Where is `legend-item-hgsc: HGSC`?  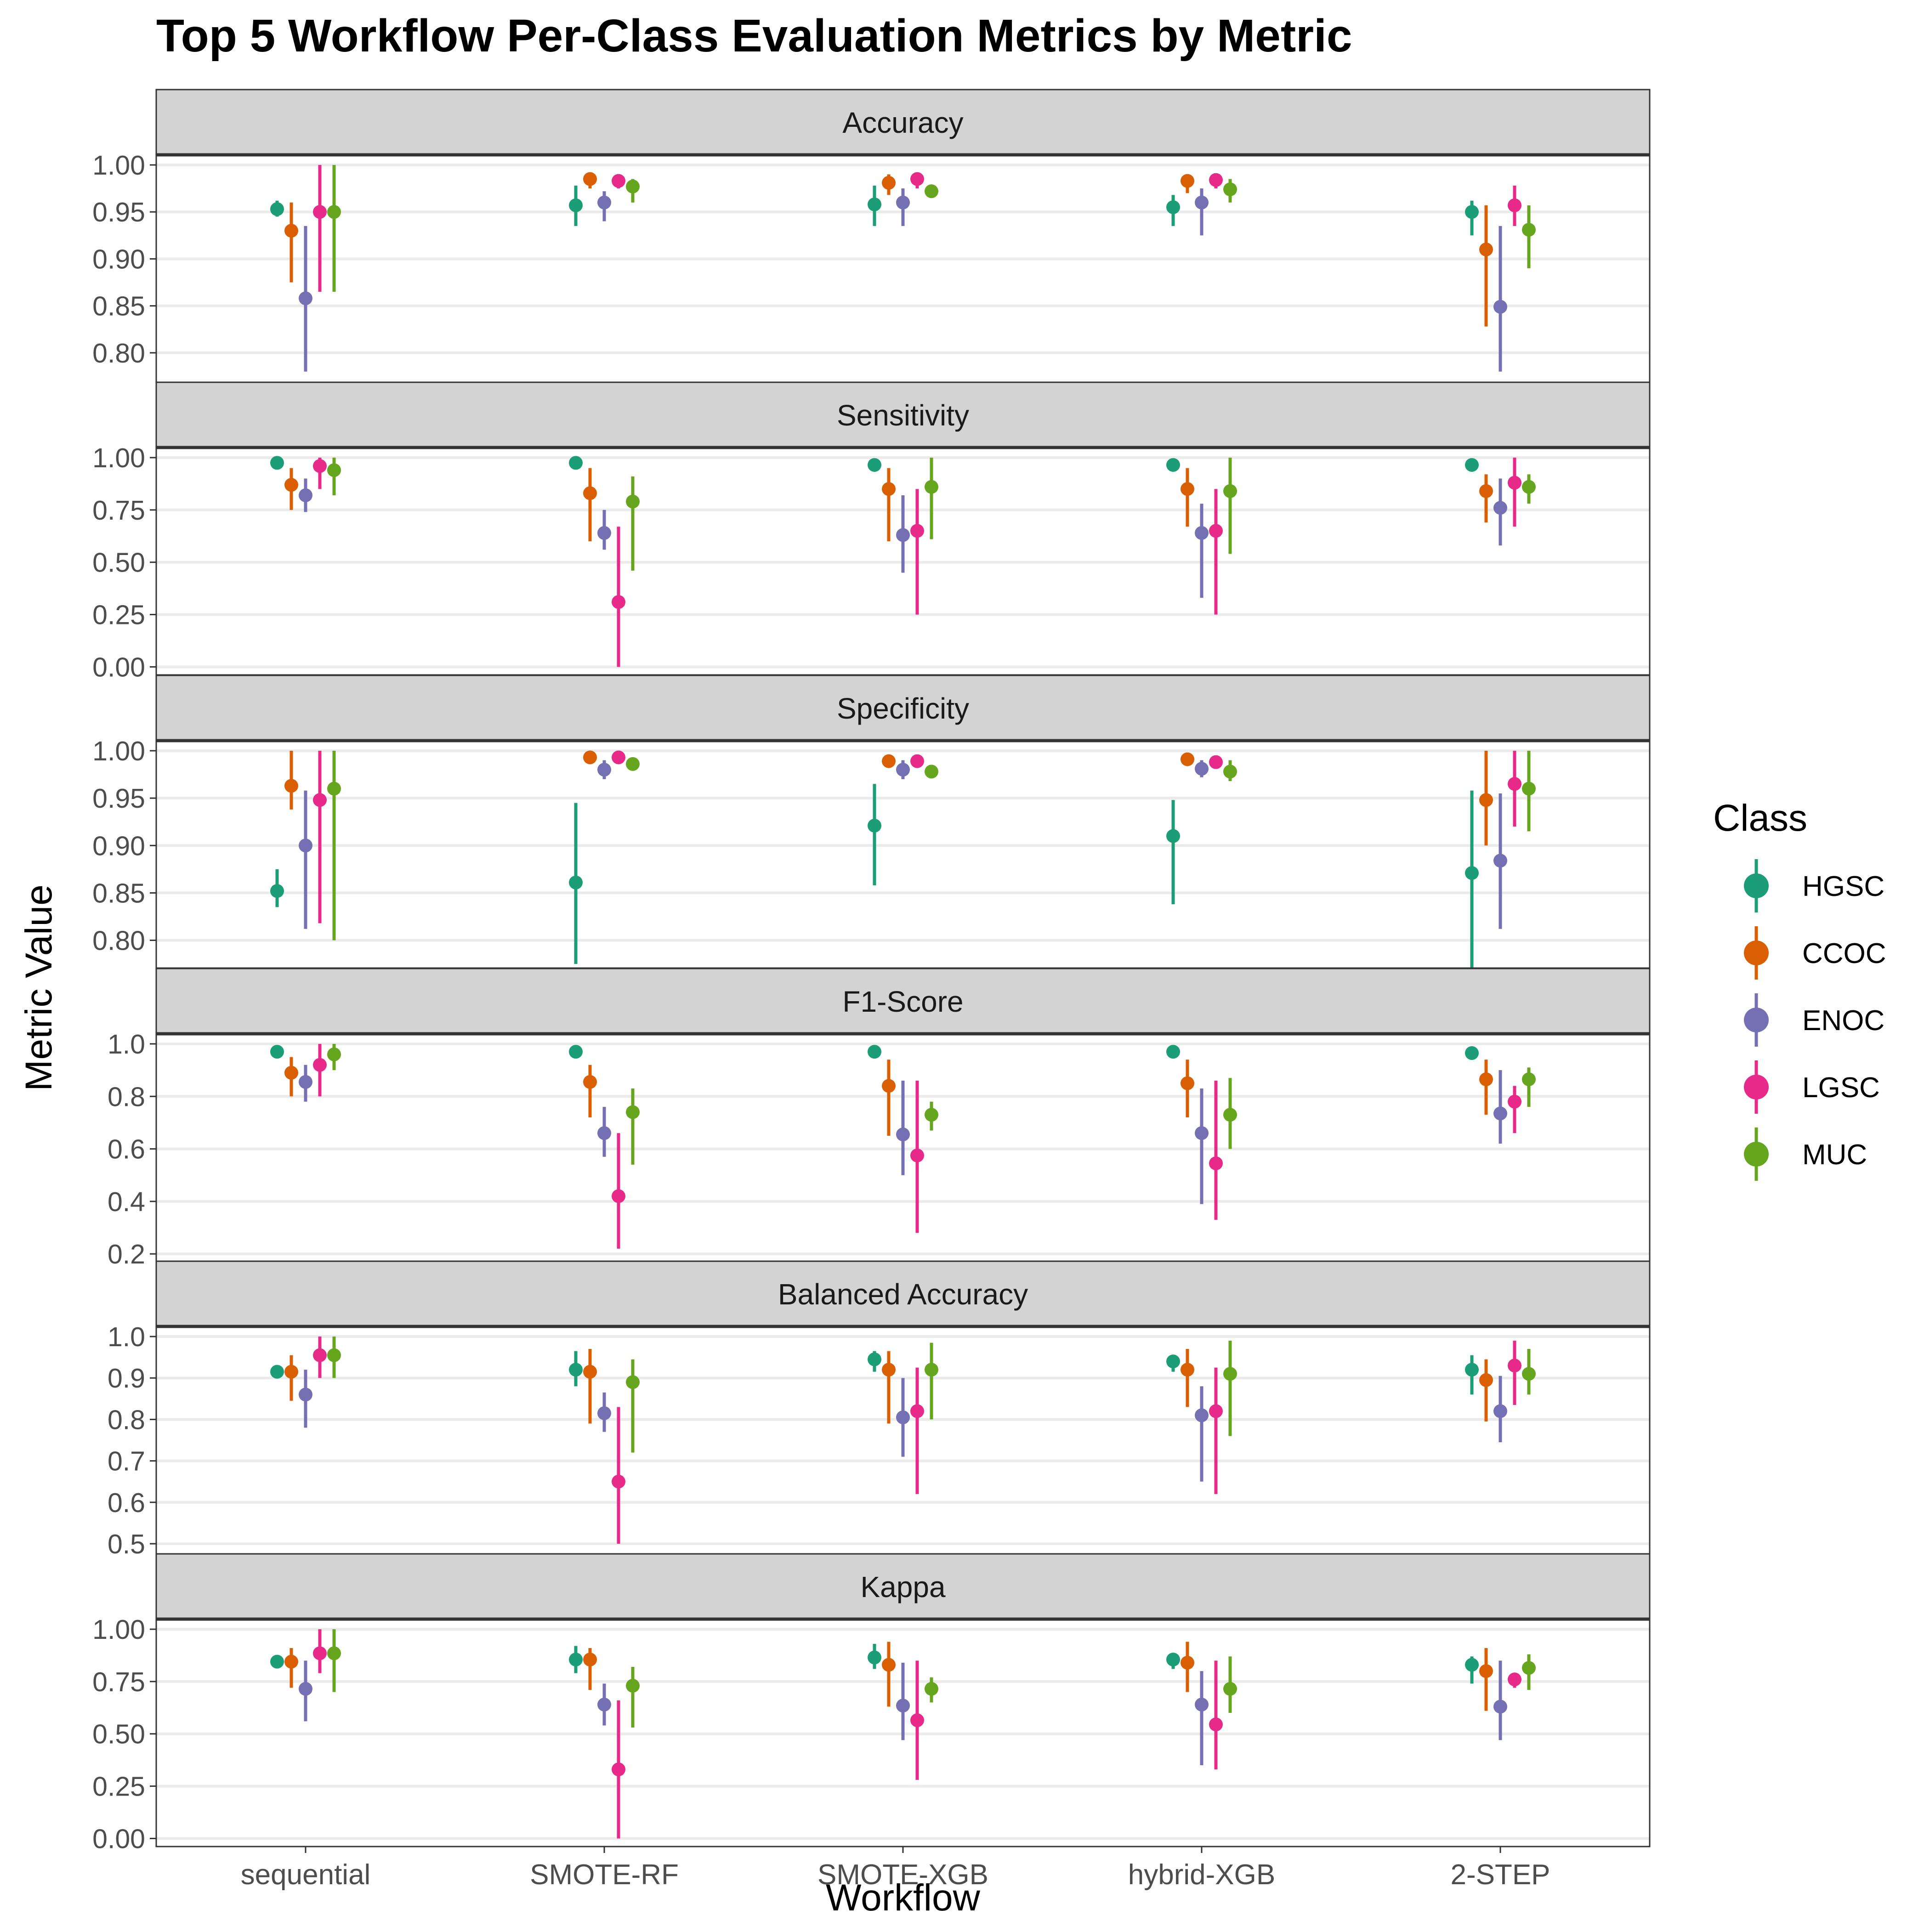
legend-item-hgsc: HGSC is located at coordinates (1815, 885).